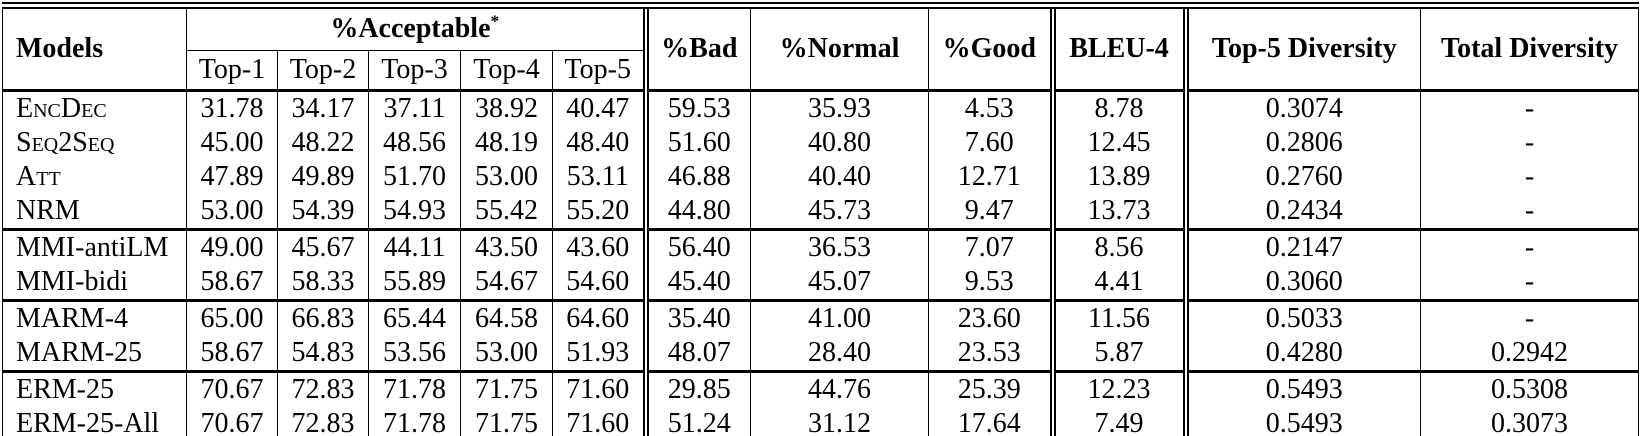  Describe the element at coordinates (990, 108) in the screenshot. I see `value-cell: 4.53` at that location.